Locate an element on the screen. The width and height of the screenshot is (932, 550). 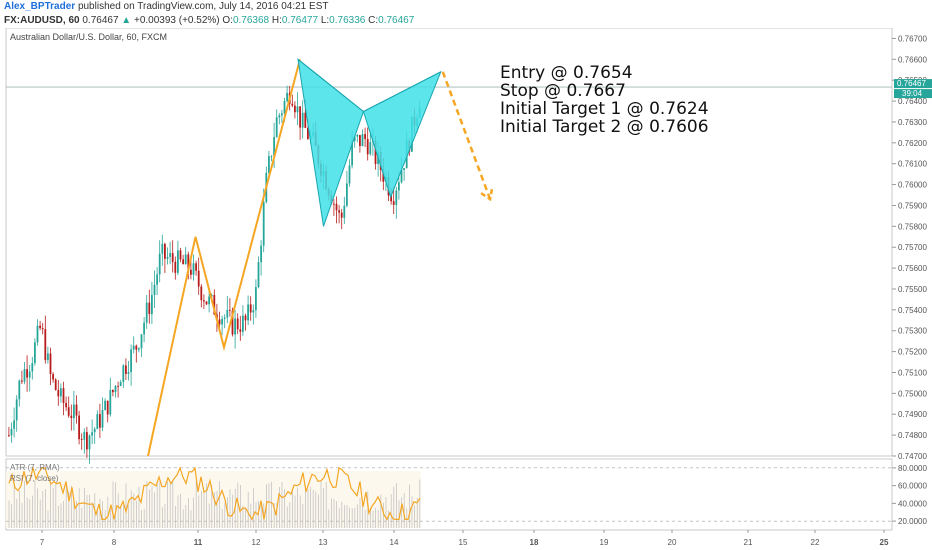
y-tick-label: 0.76600 is located at coordinates (912, 59).